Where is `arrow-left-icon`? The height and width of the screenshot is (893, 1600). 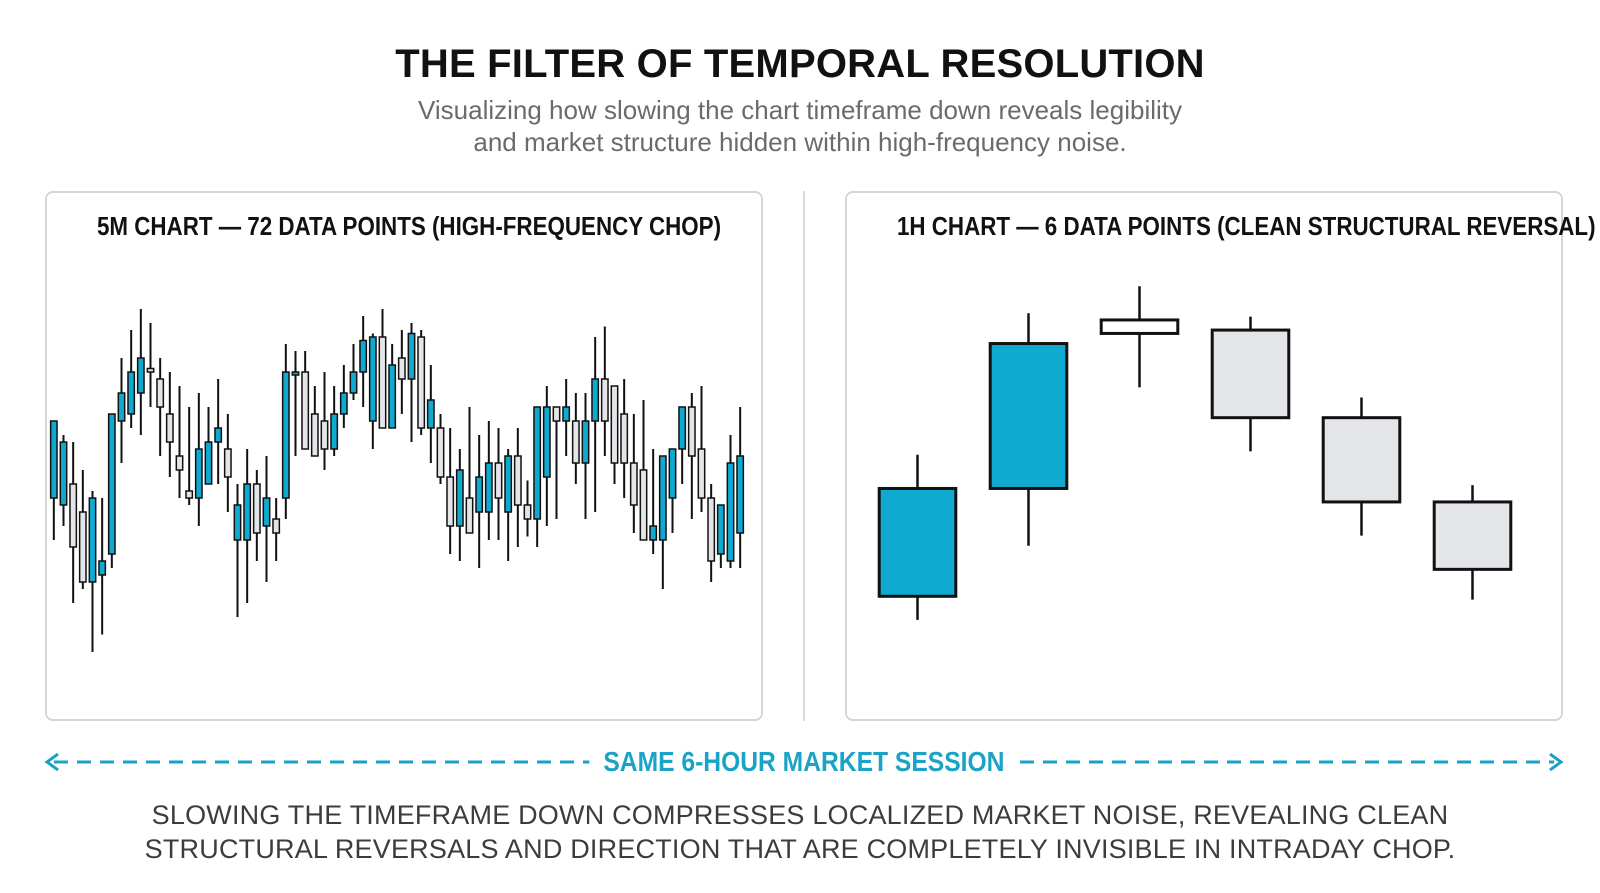 arrow-left-icon is located at coordinates (51, 762).